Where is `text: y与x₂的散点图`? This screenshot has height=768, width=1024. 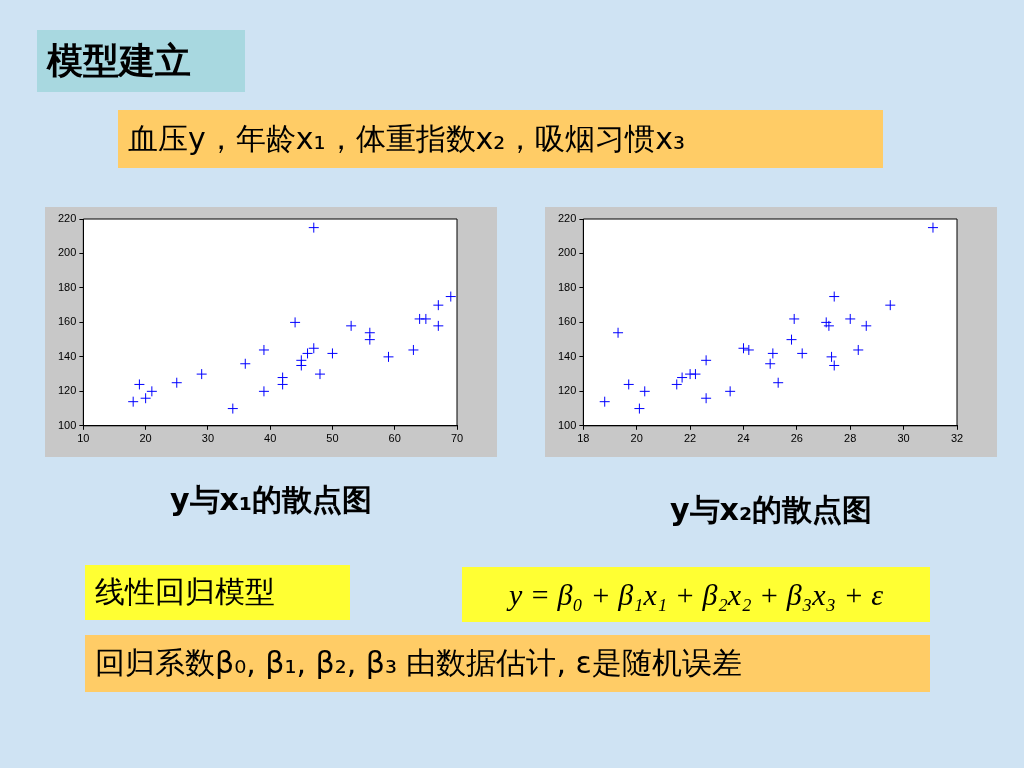 text: y与x₂的散点图 is located at coordinates (770, 510).